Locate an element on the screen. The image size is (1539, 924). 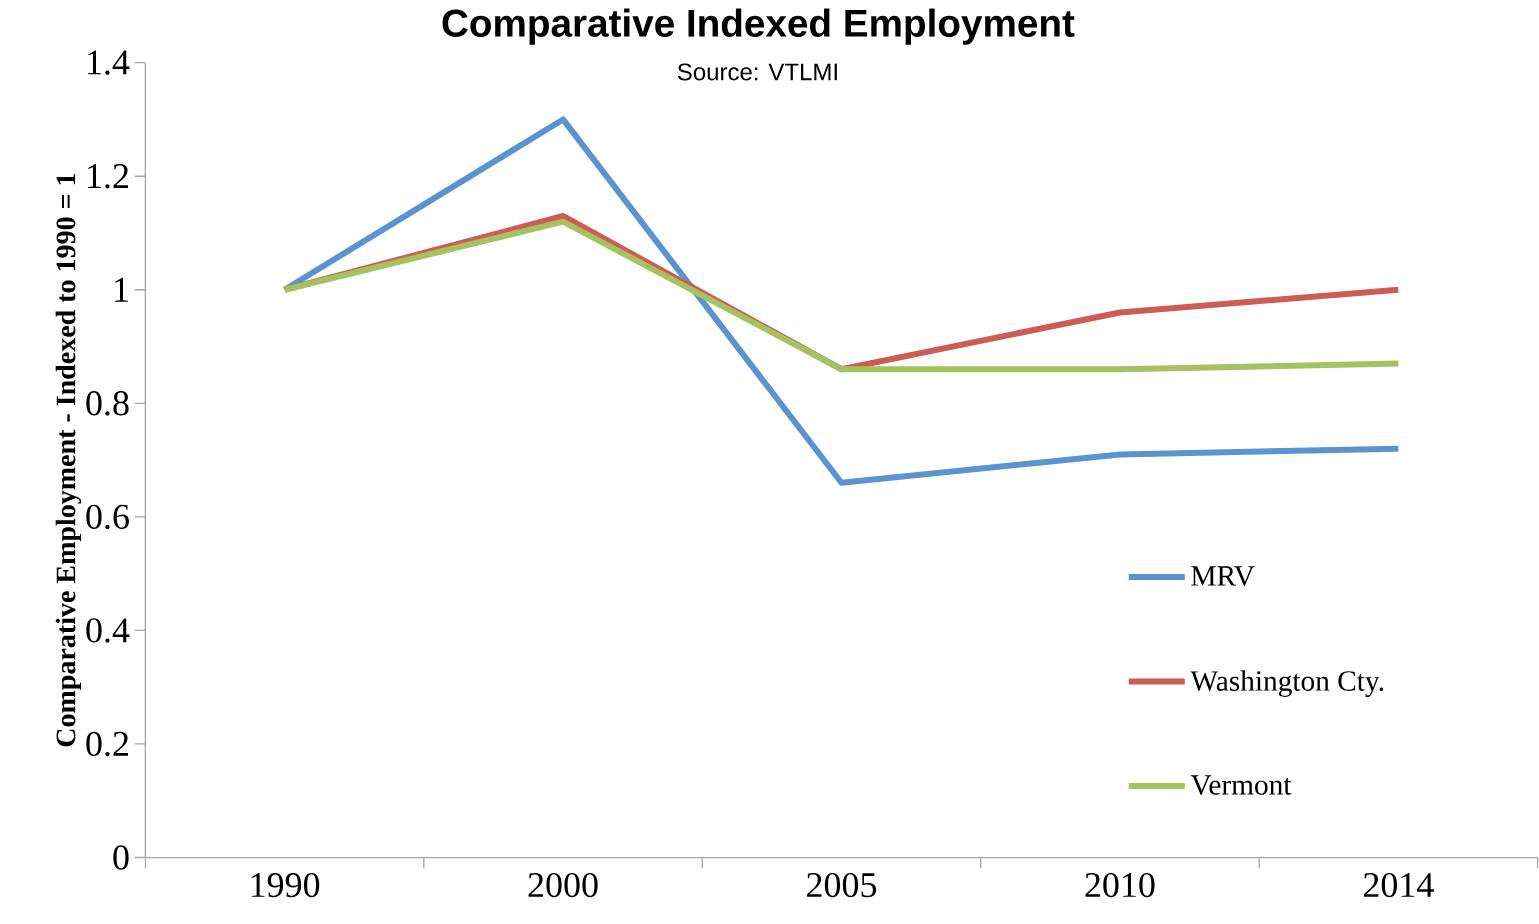
y-tick-label: 0.6 is located at coordinates (107, 516).